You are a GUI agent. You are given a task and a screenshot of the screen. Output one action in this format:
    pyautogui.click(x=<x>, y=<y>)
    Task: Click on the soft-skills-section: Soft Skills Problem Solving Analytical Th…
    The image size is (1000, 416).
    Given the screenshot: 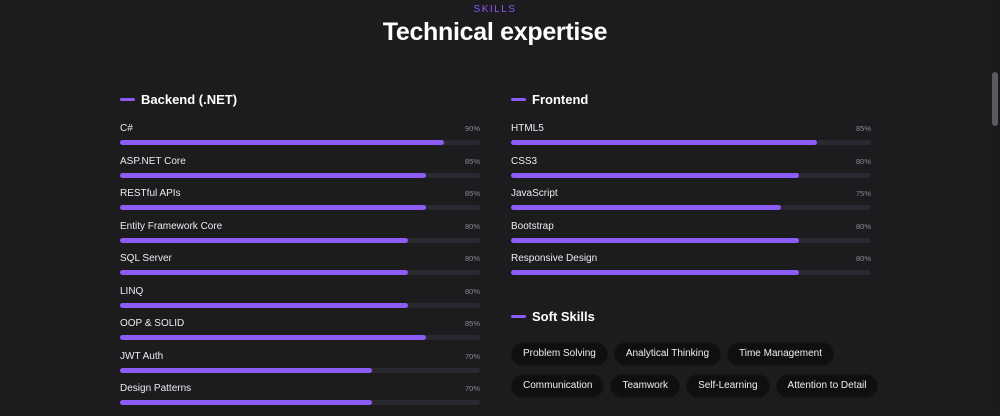 What is the action you would take?
    pyautogui.click(x=695, y=353)
    